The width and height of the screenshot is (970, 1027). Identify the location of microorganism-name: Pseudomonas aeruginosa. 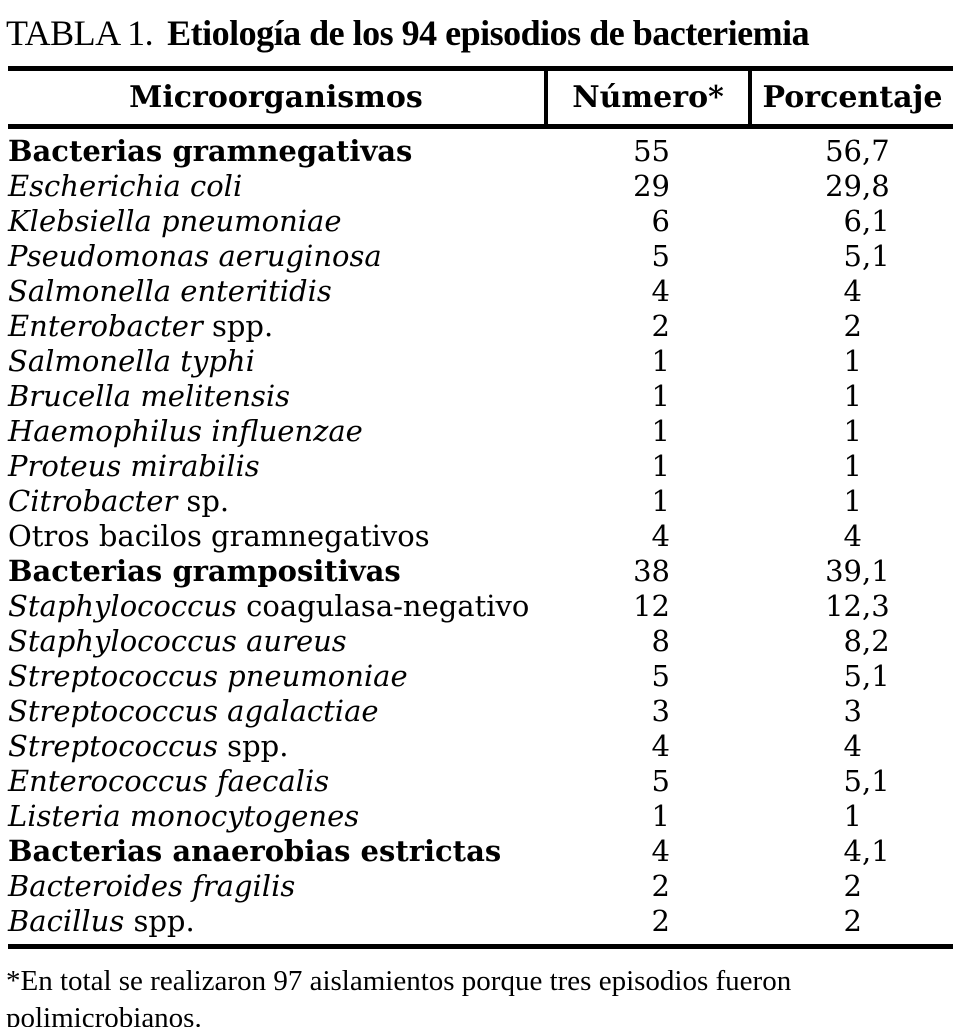
(277, 256).